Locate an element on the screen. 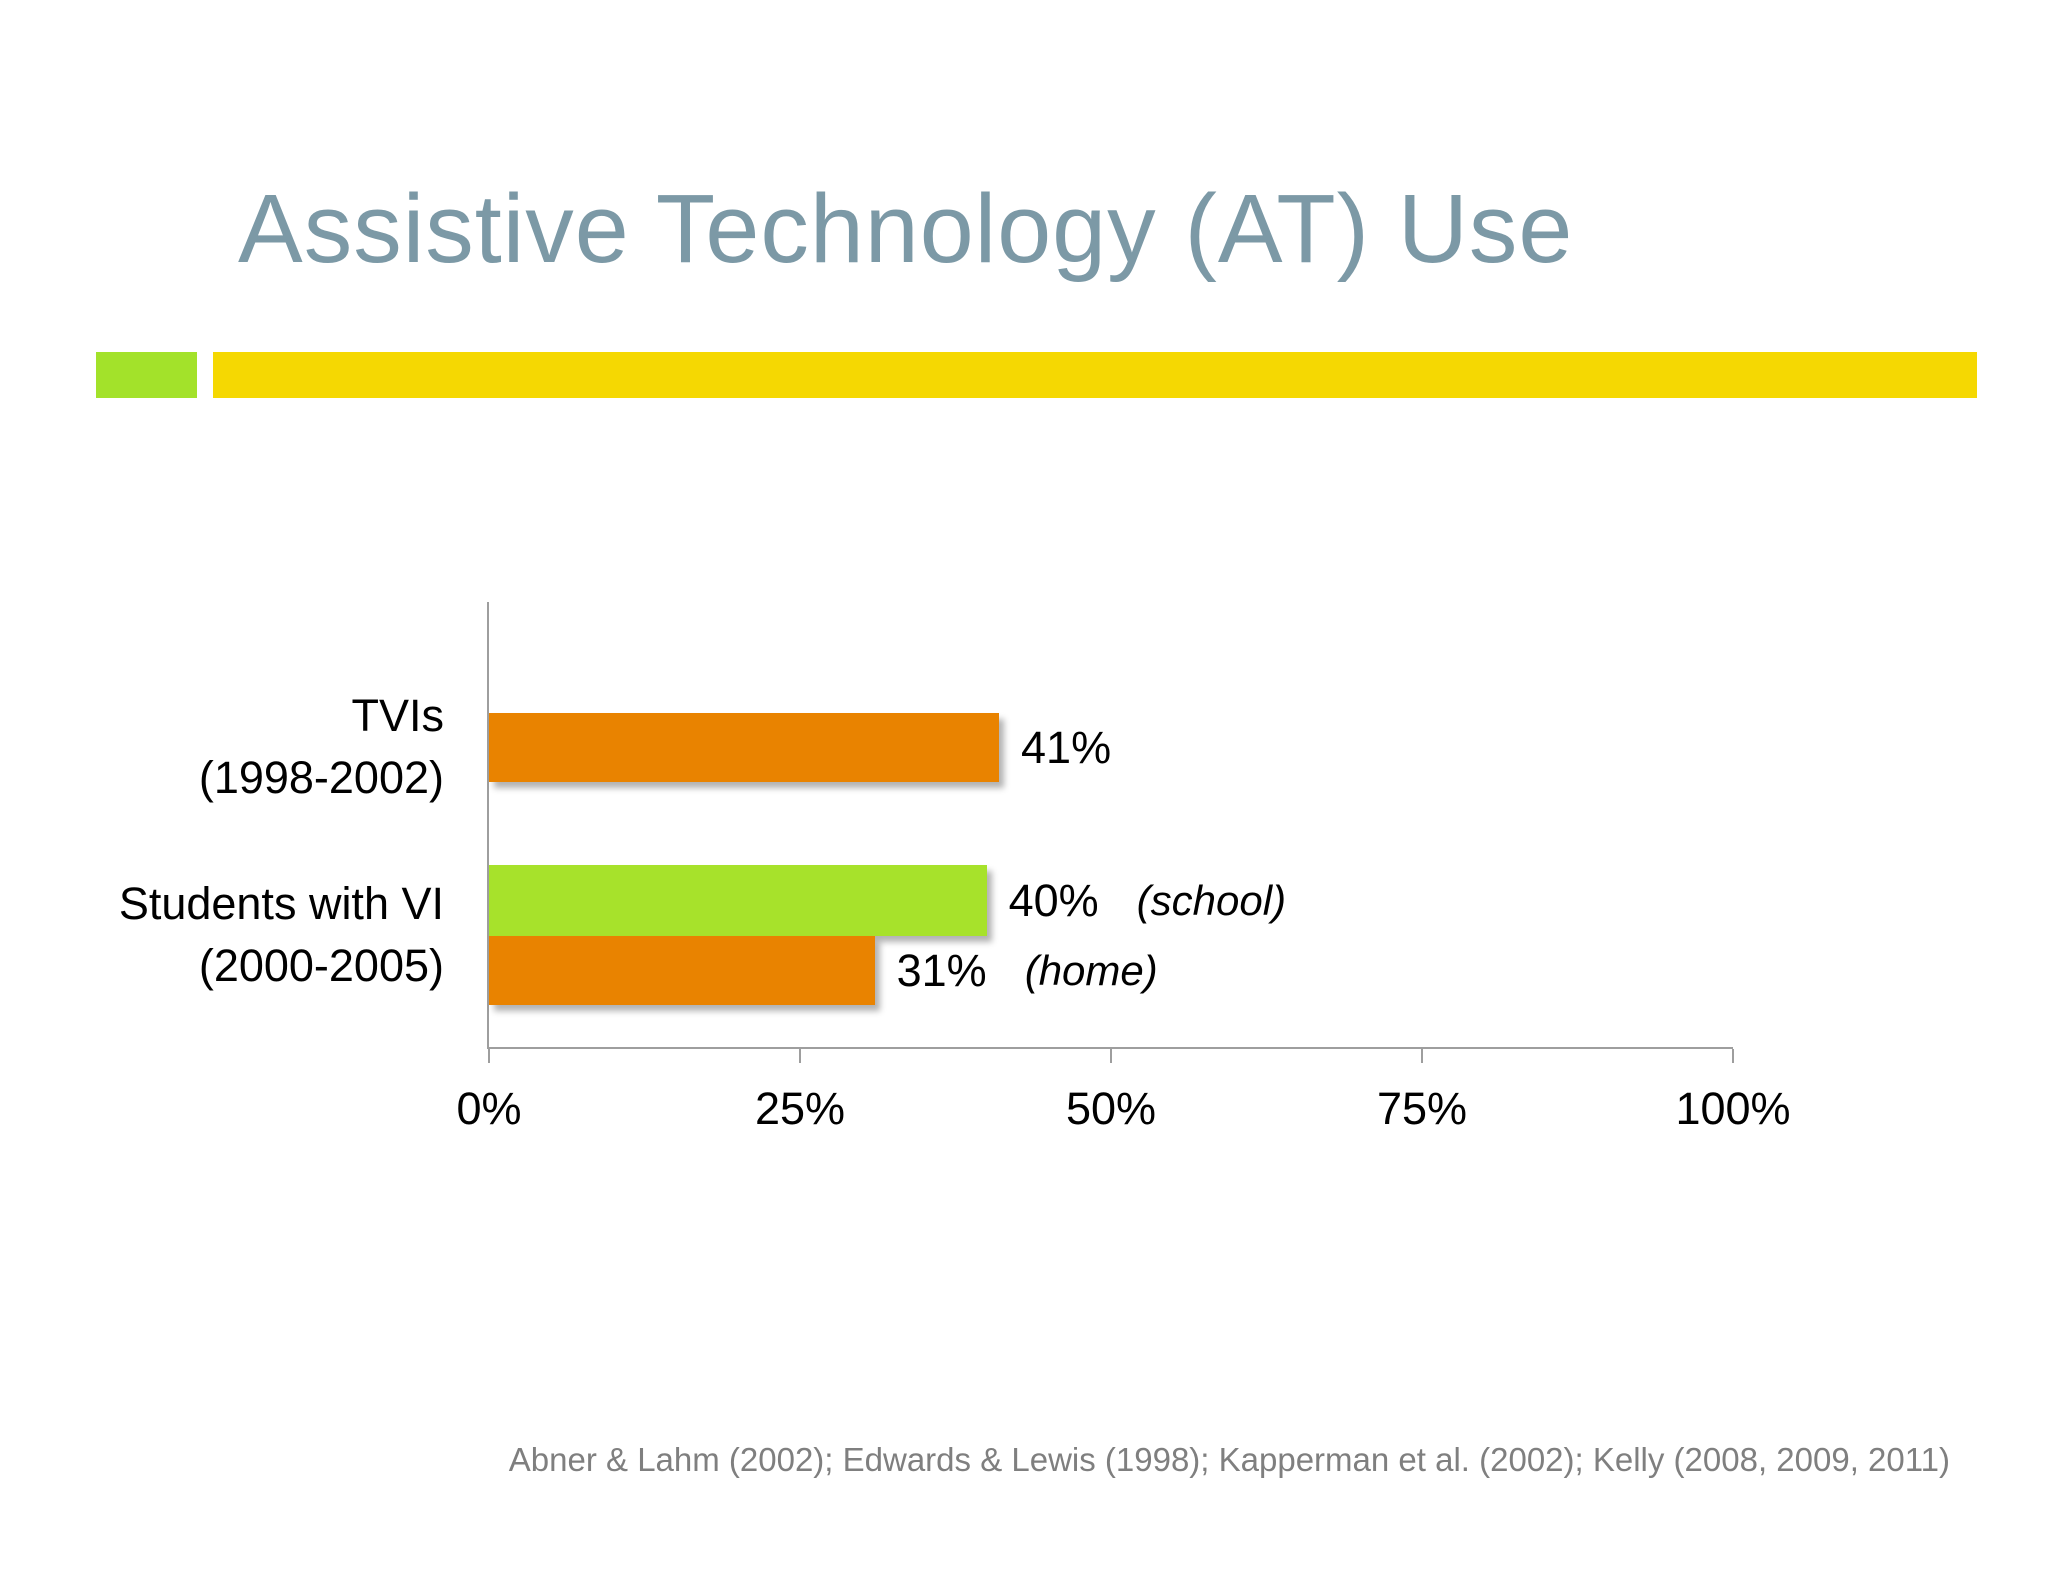  accent-yellow-bar is located at coordinates (1095, 375).